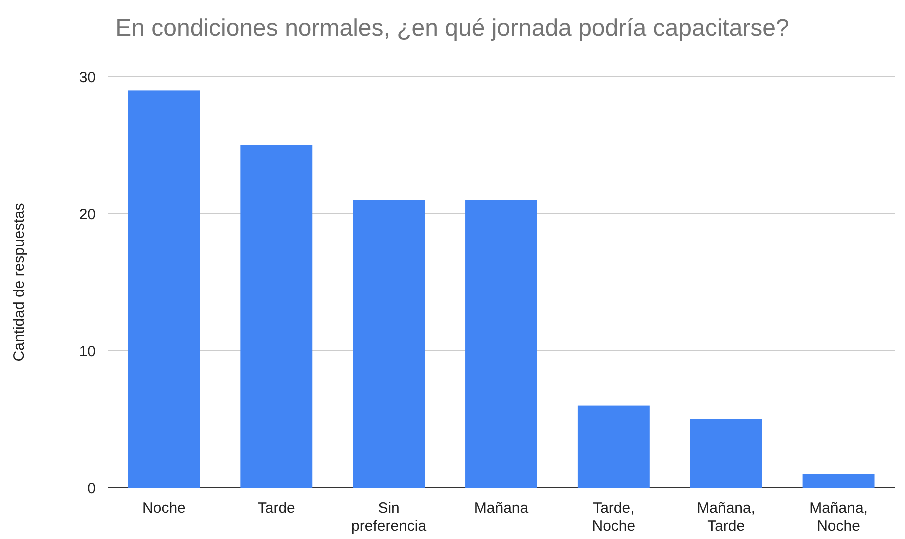 The height and width of the screenshot is (539, 905). What do you see at coordinates (614, 517) in the screenshot?
I see `x-tick-label: Tarde, Noche` at bounding box center [614, 517].